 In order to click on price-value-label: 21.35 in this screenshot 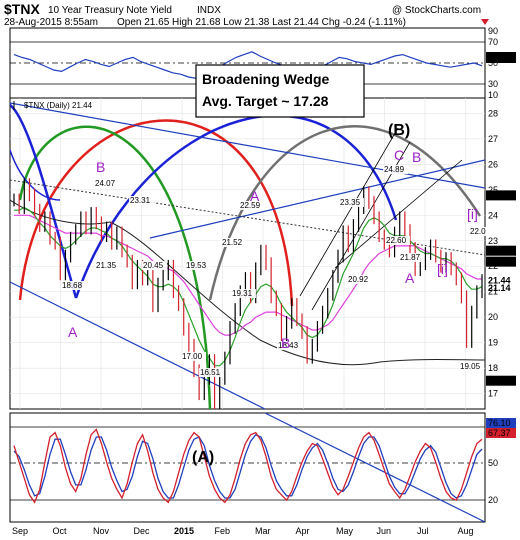, I will do `click(106, 265)`.